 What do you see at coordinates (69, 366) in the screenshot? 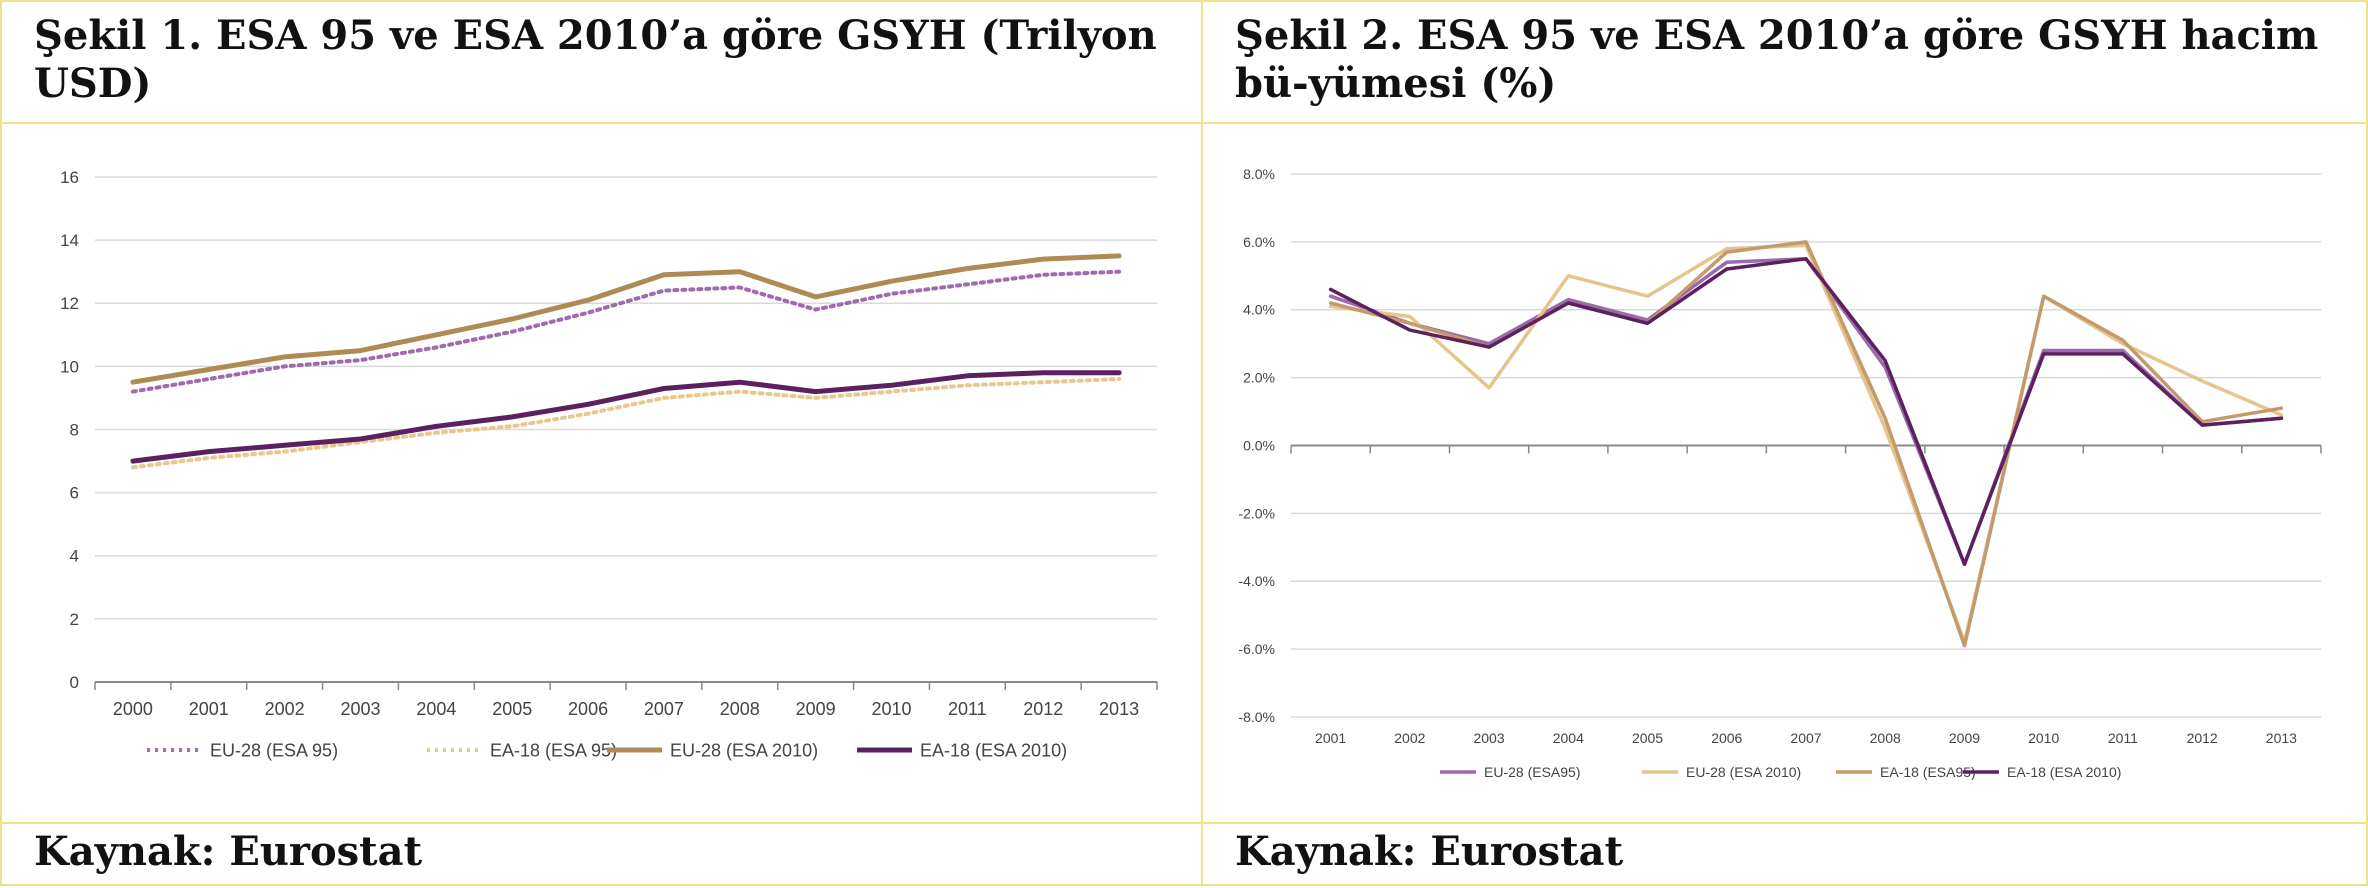
I see `y-tick-label: 10` at bounding box center [69, 366].